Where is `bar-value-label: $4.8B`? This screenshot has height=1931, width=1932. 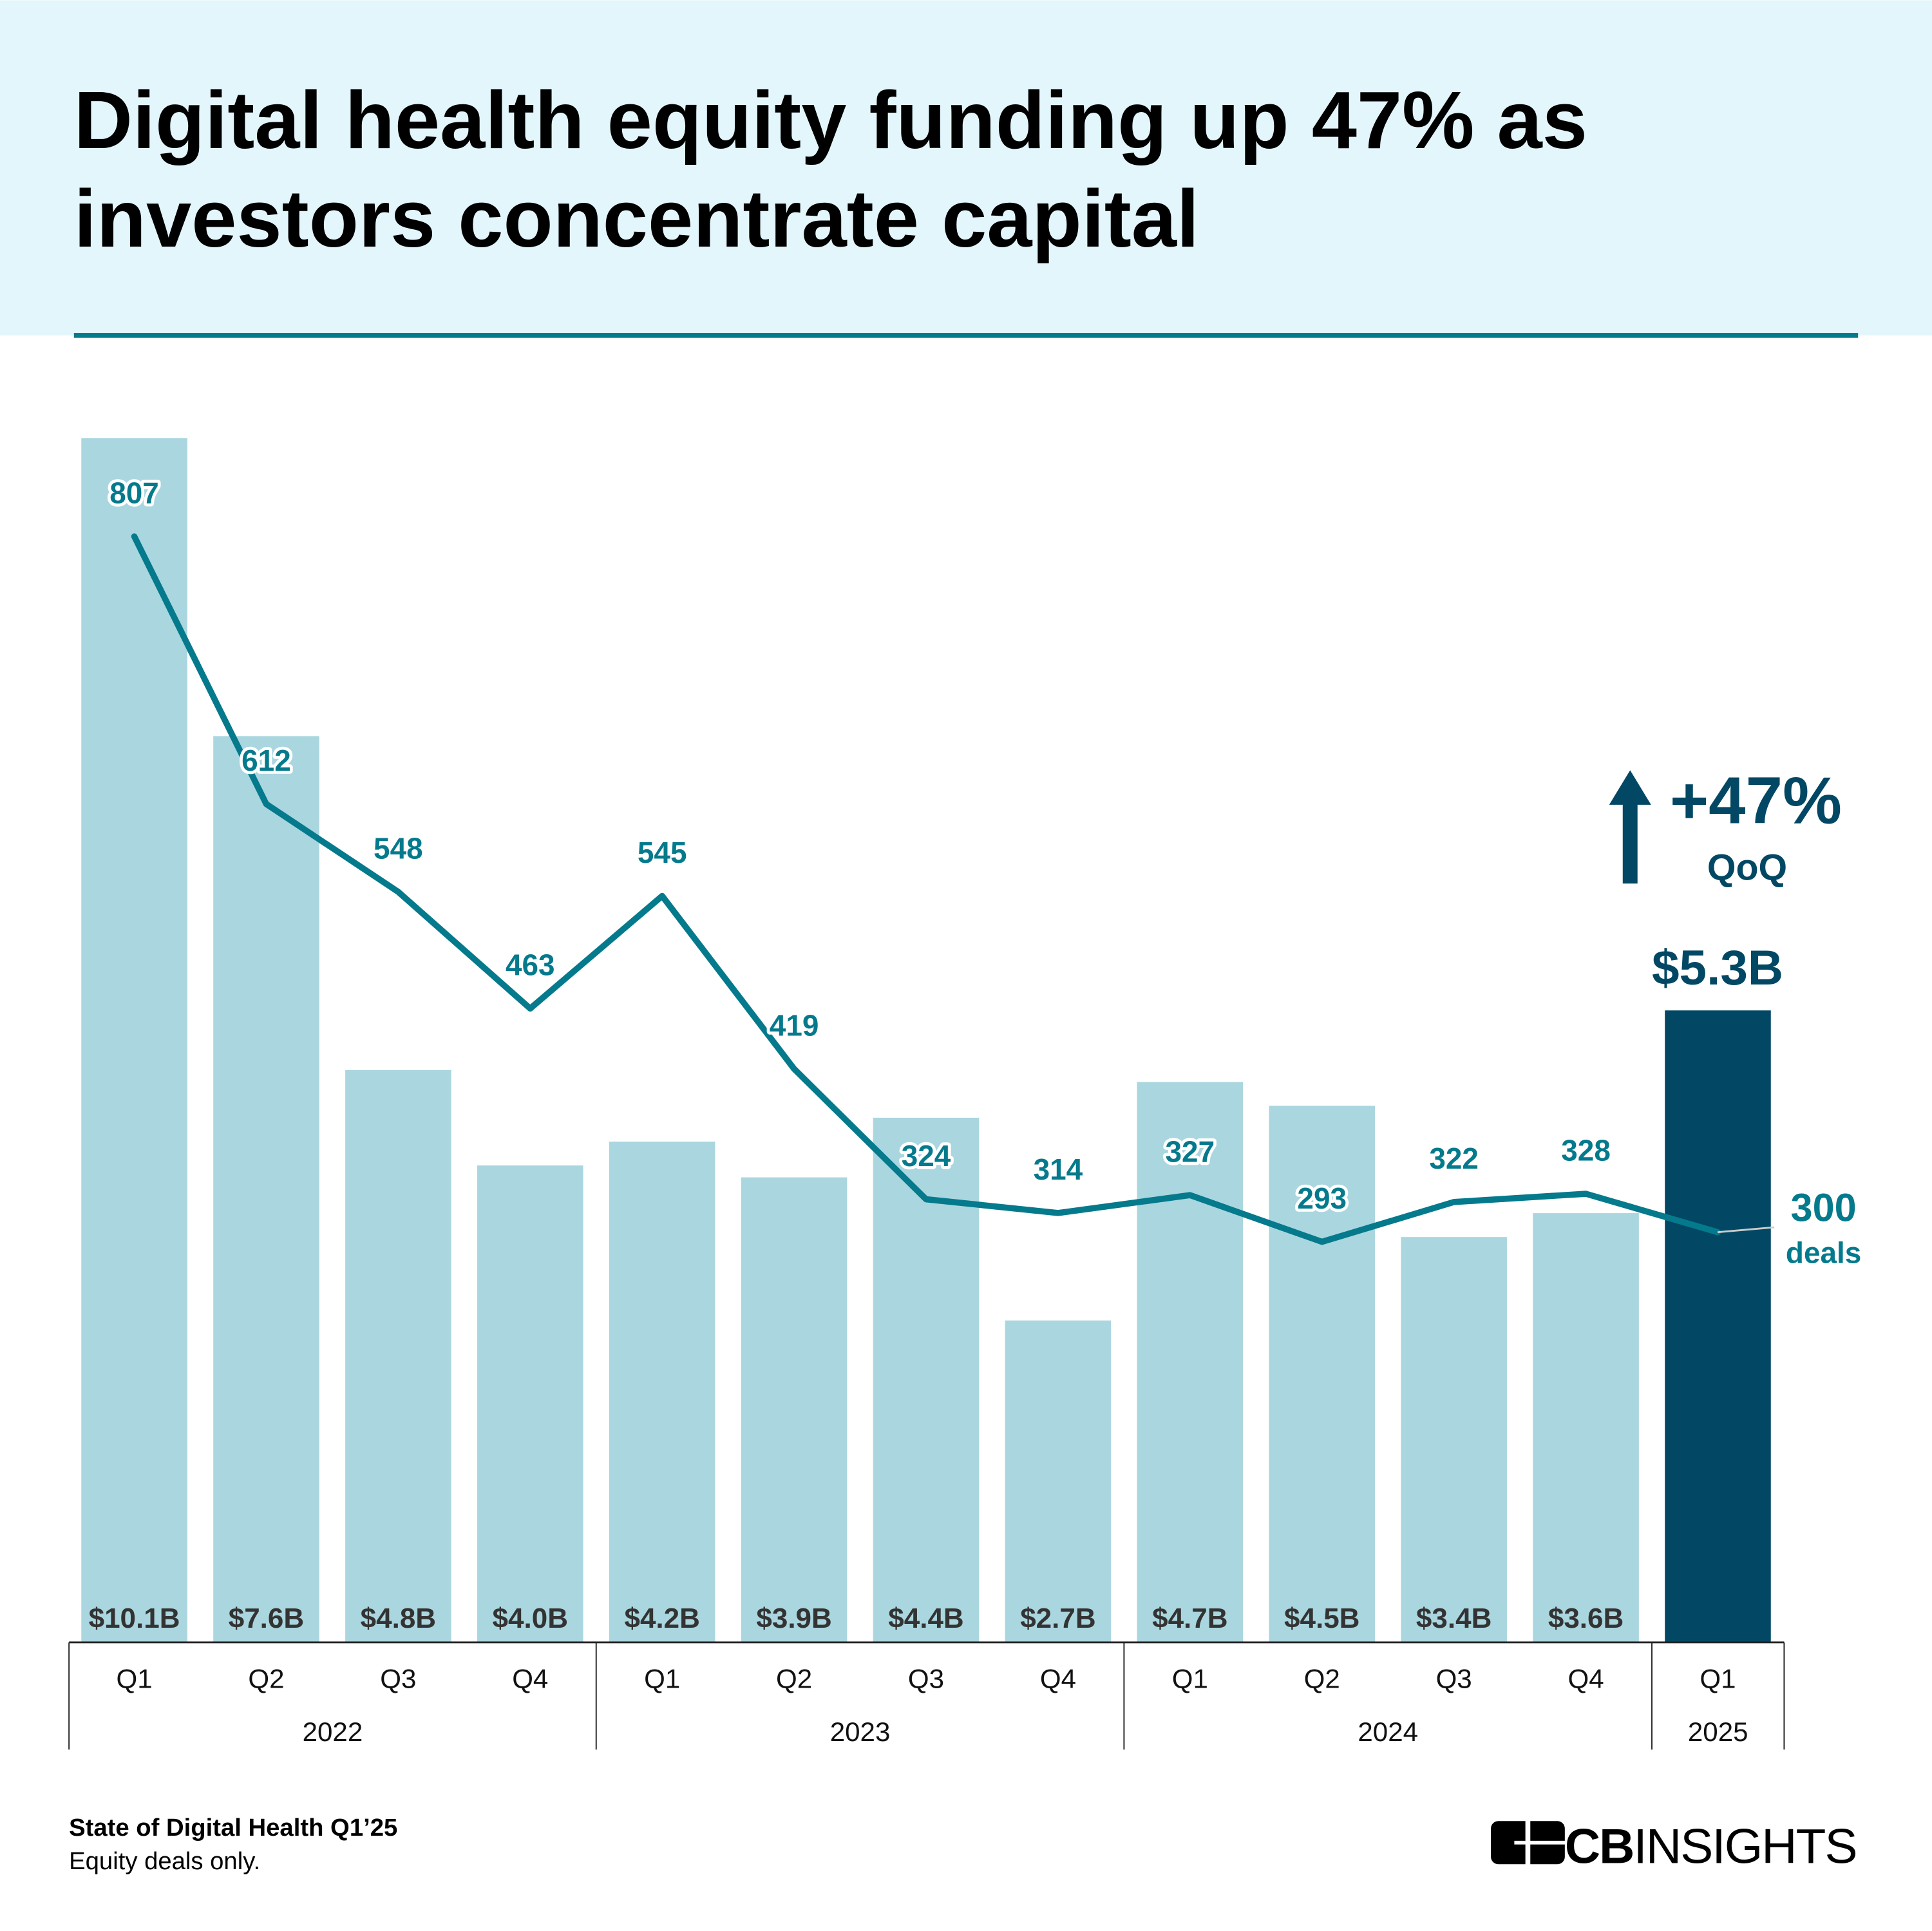 bar-value-label: $4.8B is located at coordinates (399, 1618).